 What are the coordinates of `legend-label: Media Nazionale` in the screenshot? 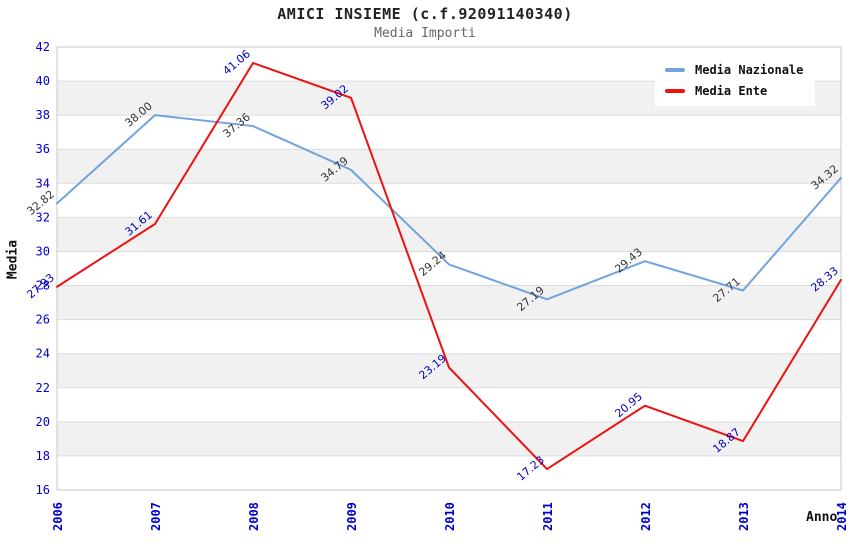 It's located at (749, 70).